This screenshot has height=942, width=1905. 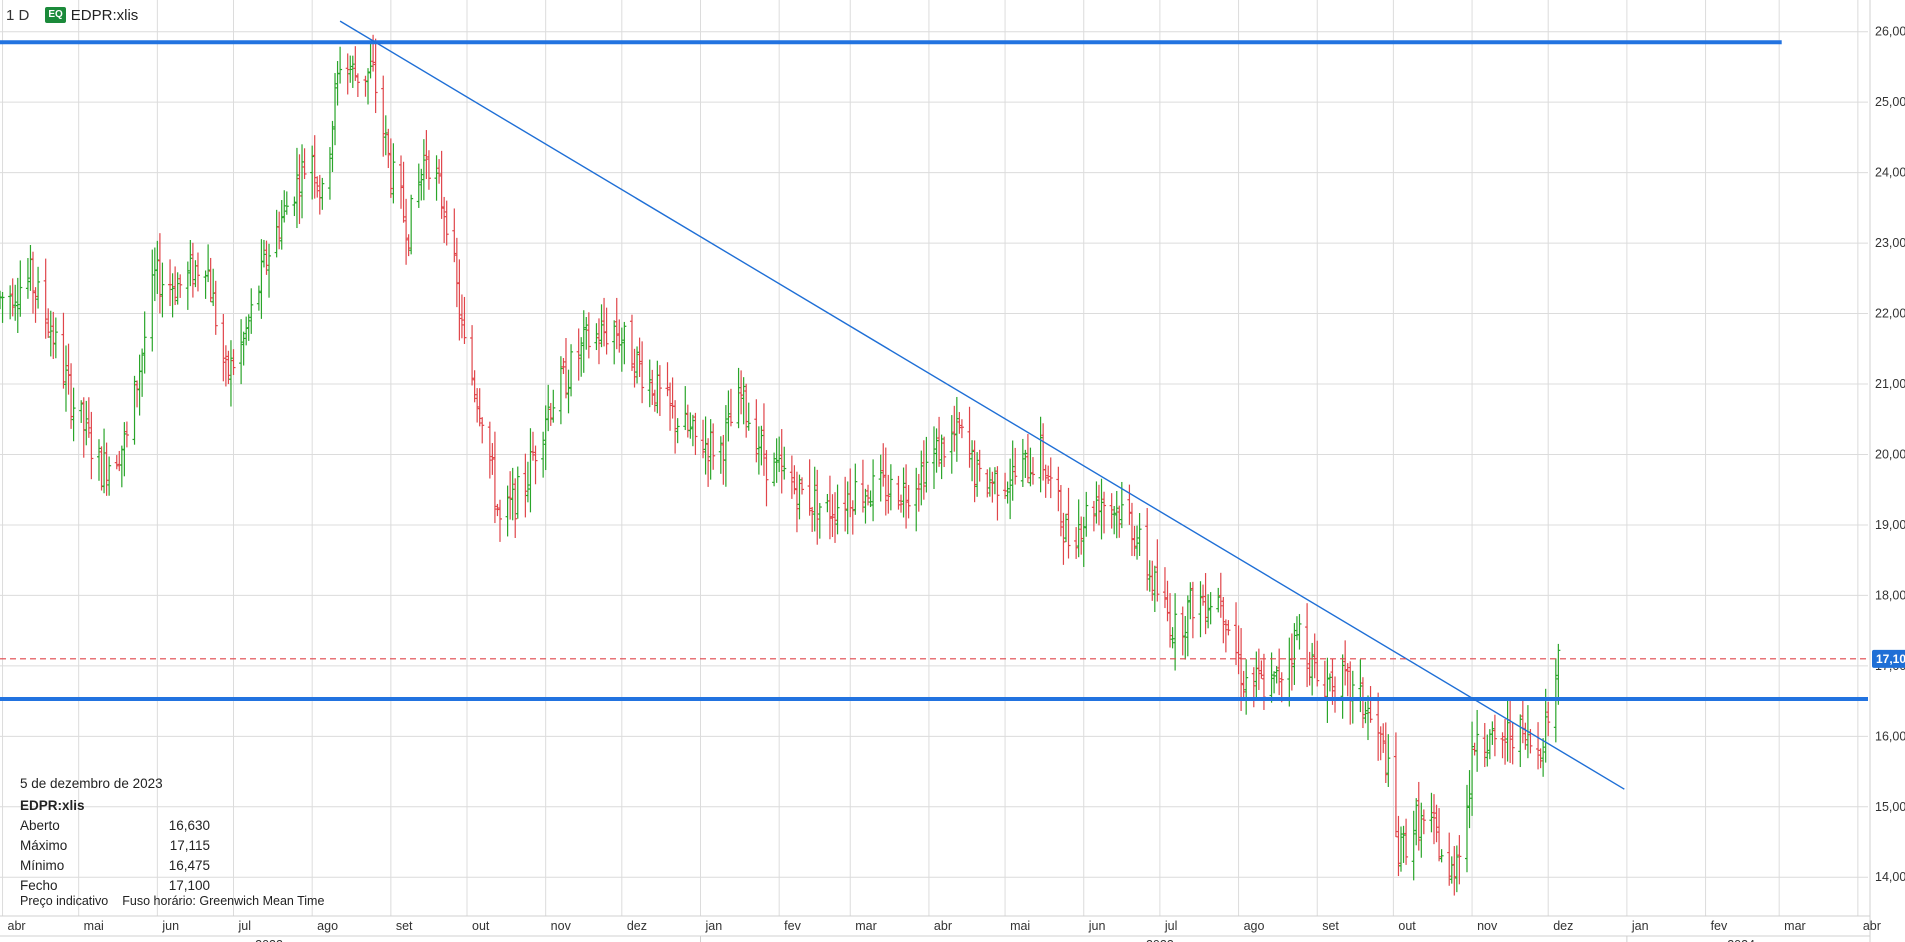 I want to click on y-tick-label: 24,000, so click(x=1890, y=173).